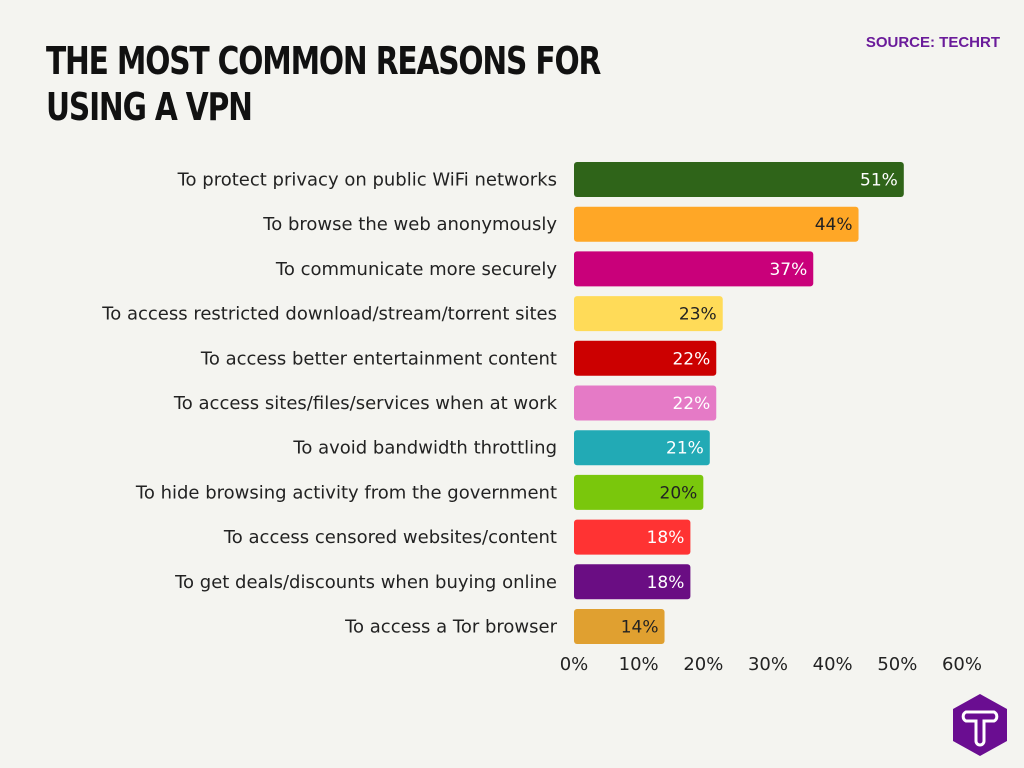 The height and width of the screenshot is (768, 1024). I want to click on x-tick-label: 40%, so click(833, 664).